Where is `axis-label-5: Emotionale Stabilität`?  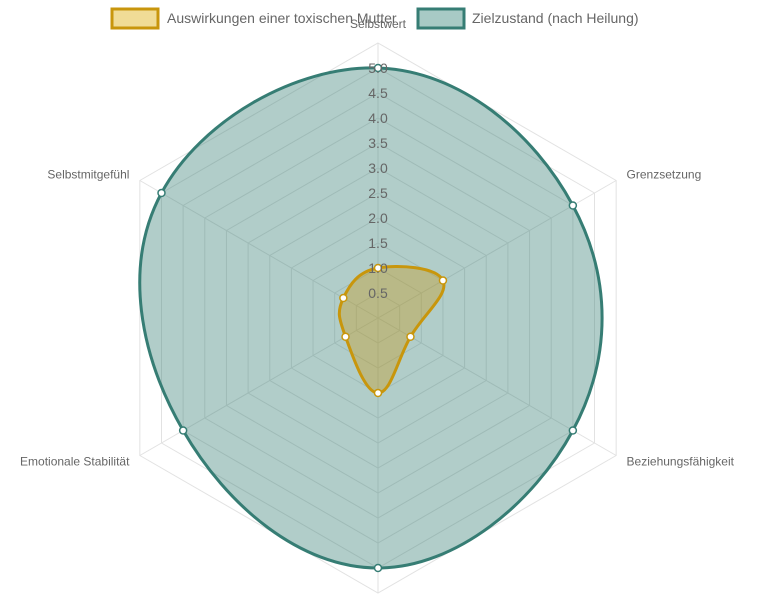
axis-label-5: Emotionale Stabilität is located at coordinates (75, 462).